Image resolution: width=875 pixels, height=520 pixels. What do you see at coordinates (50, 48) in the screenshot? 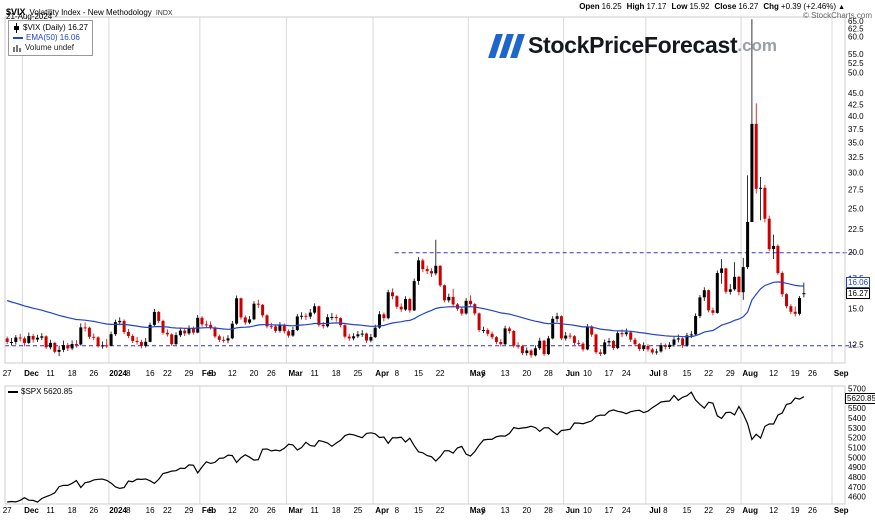
I see `legend-volume-row: Volume undef` at bounding box center [50, 48].